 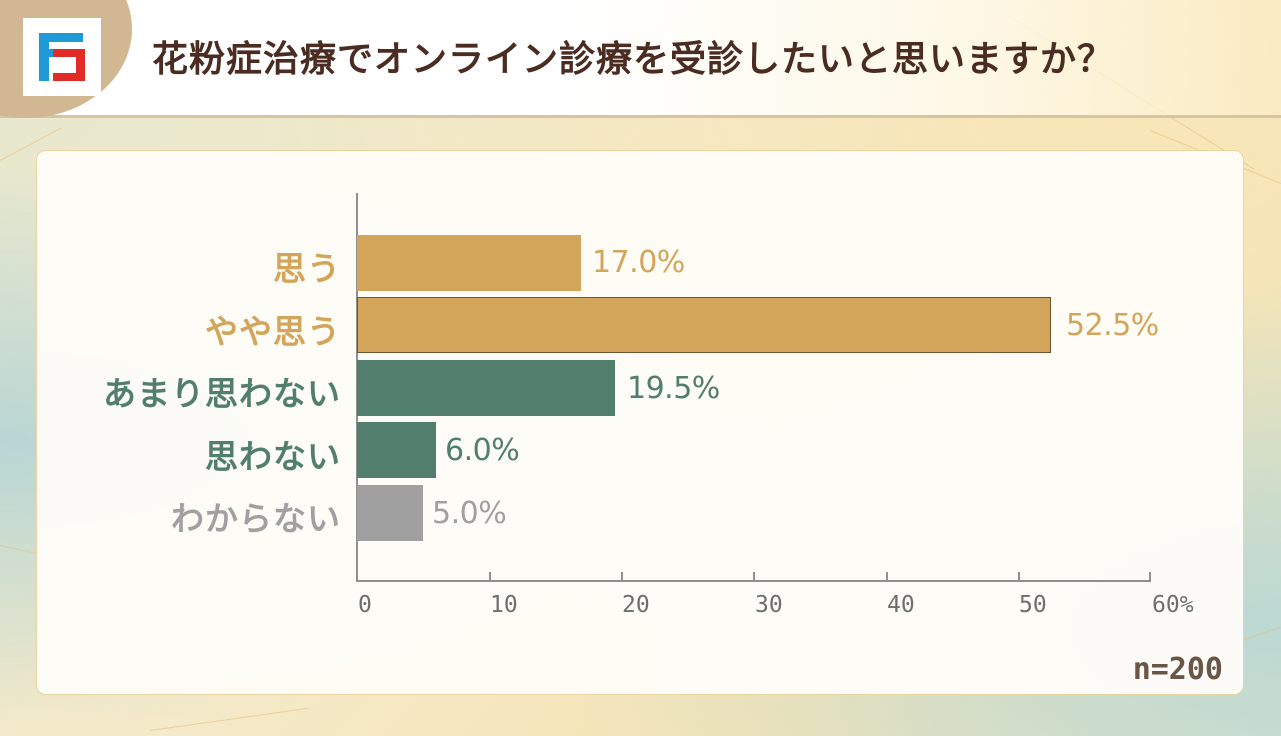 I want to click on sample-size-label: n=200, so click(x=1177, y=669).